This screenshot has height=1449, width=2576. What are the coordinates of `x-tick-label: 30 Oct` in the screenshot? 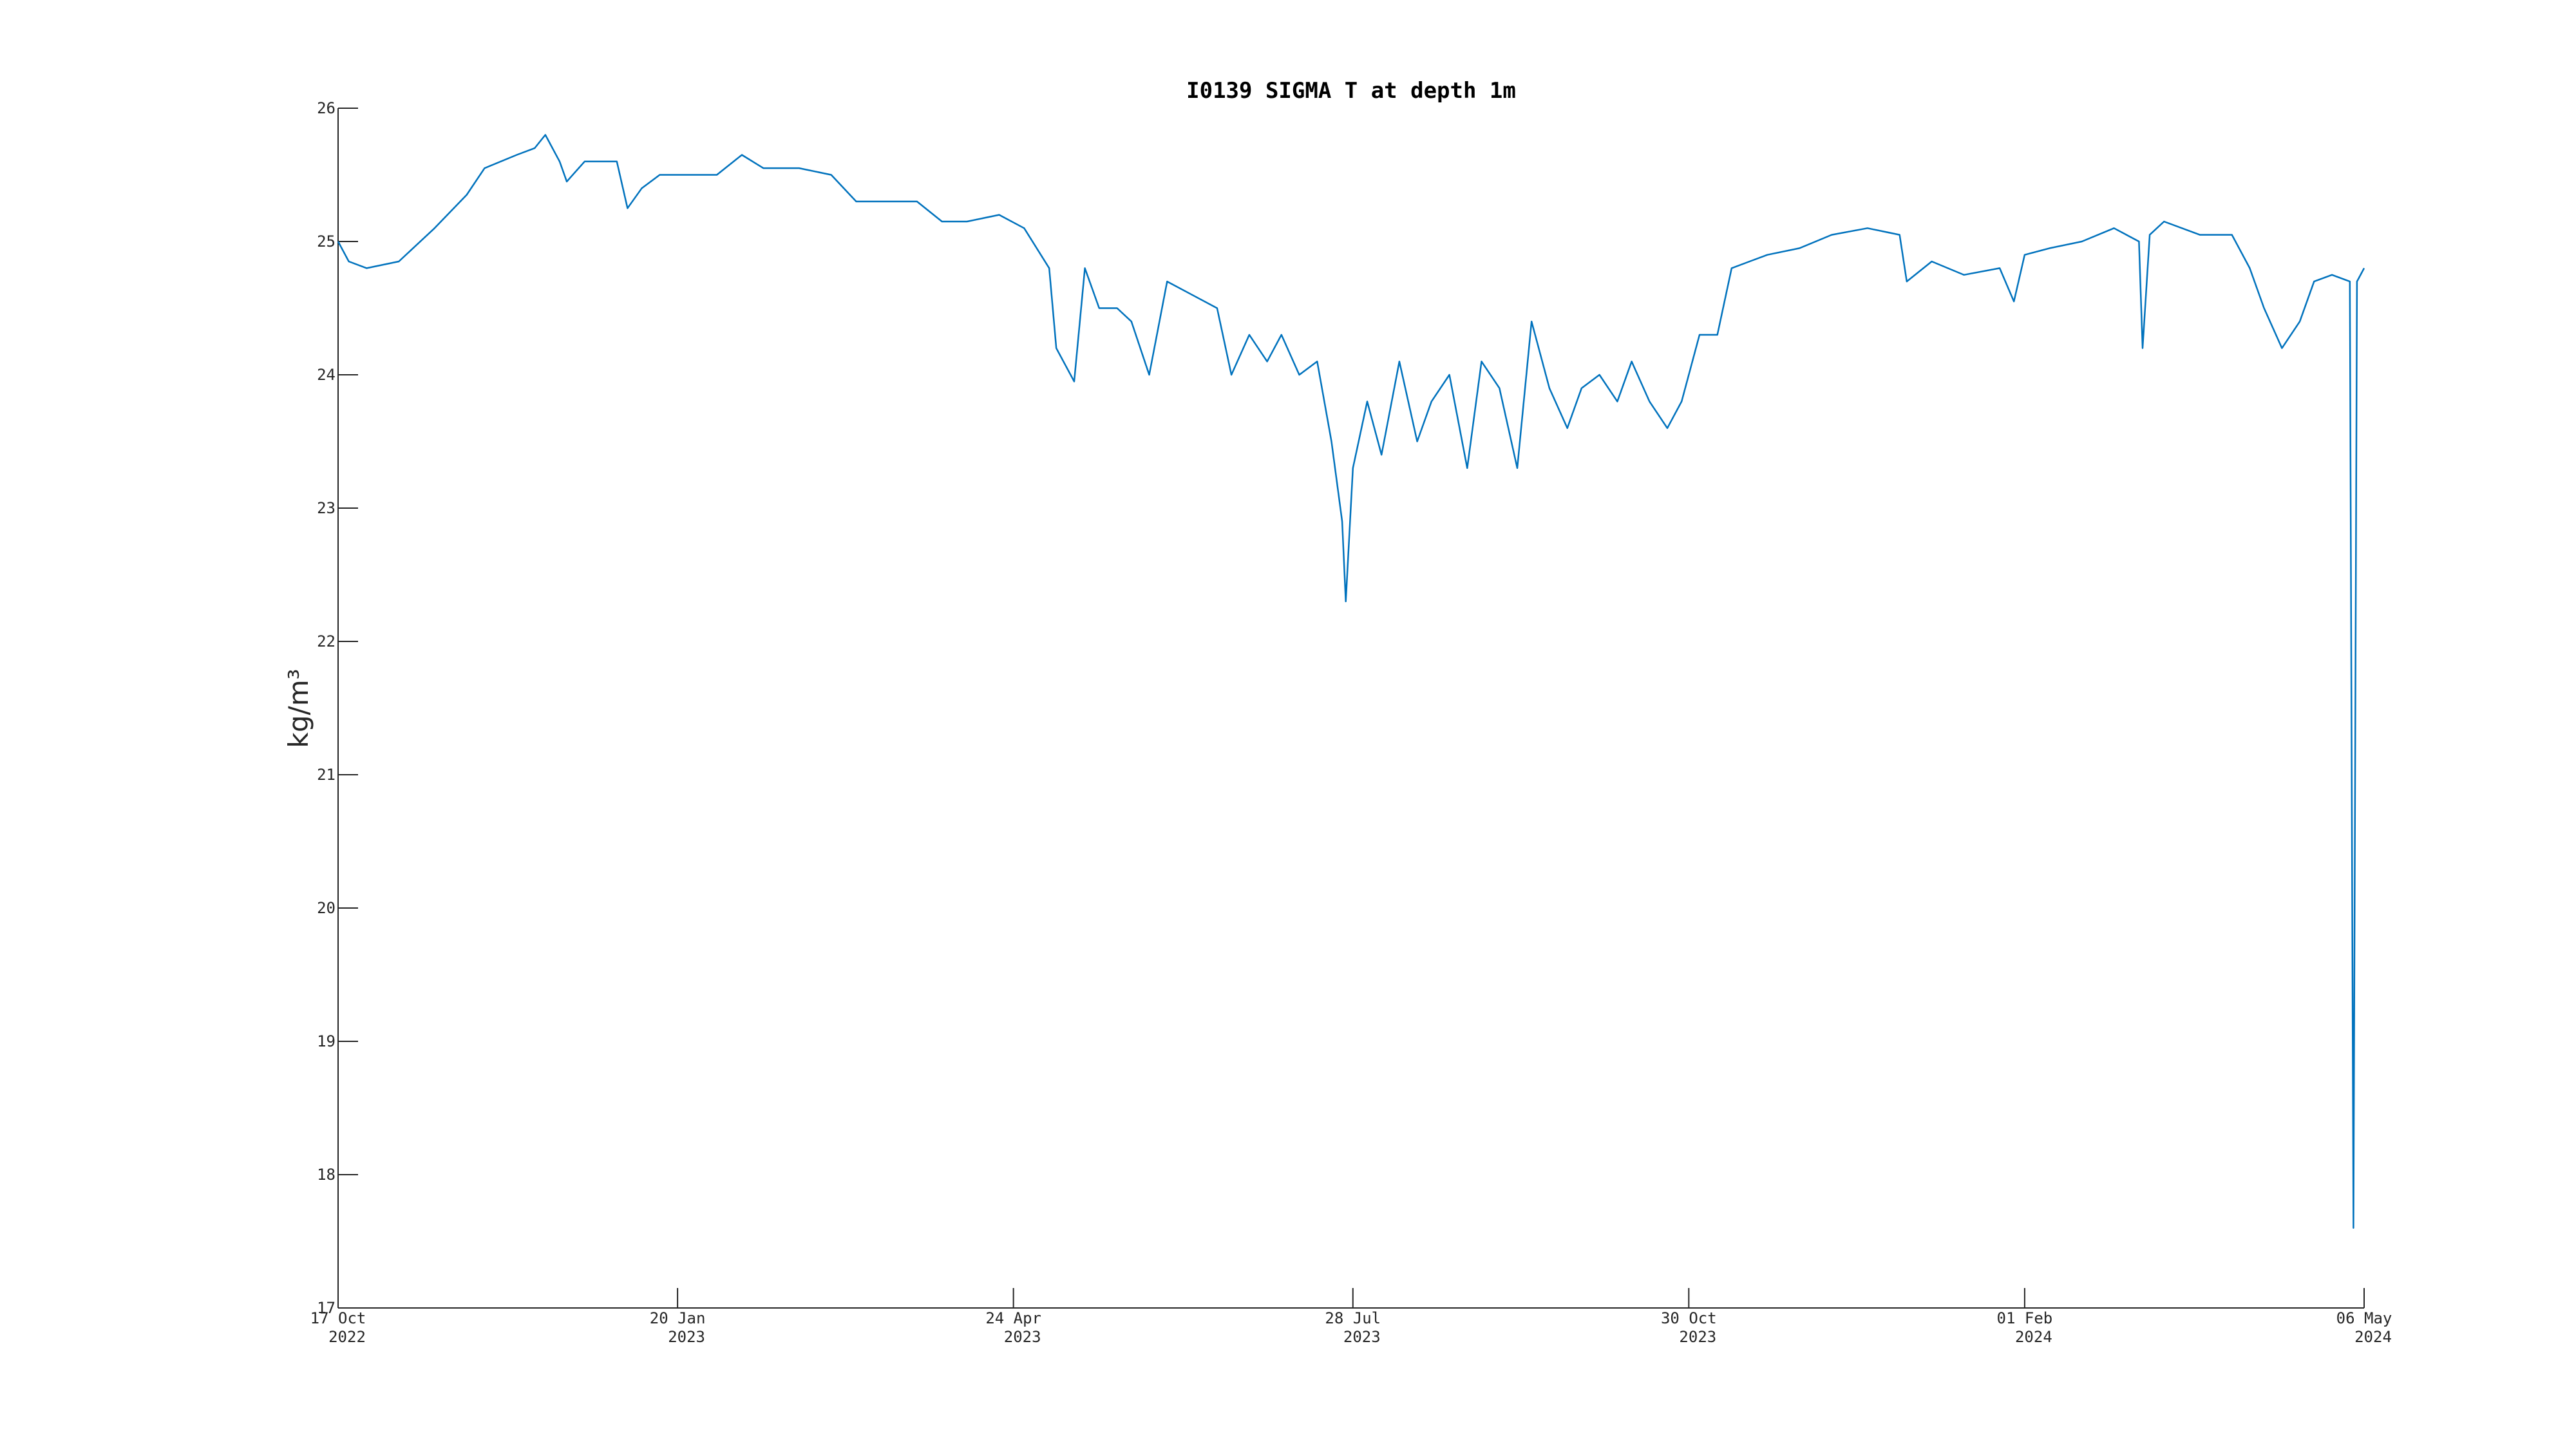 It's located at (1689, 1318).